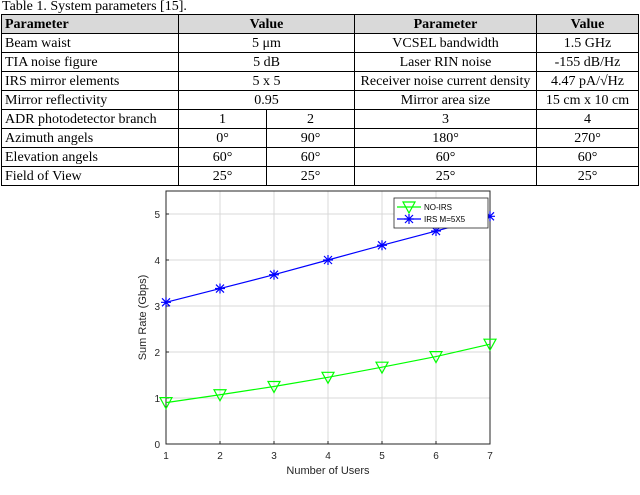 The image size is (640, 495). Describe the element at coordinates (445, 138) in the screenshot. I see `table-cell: 180°` at that location.